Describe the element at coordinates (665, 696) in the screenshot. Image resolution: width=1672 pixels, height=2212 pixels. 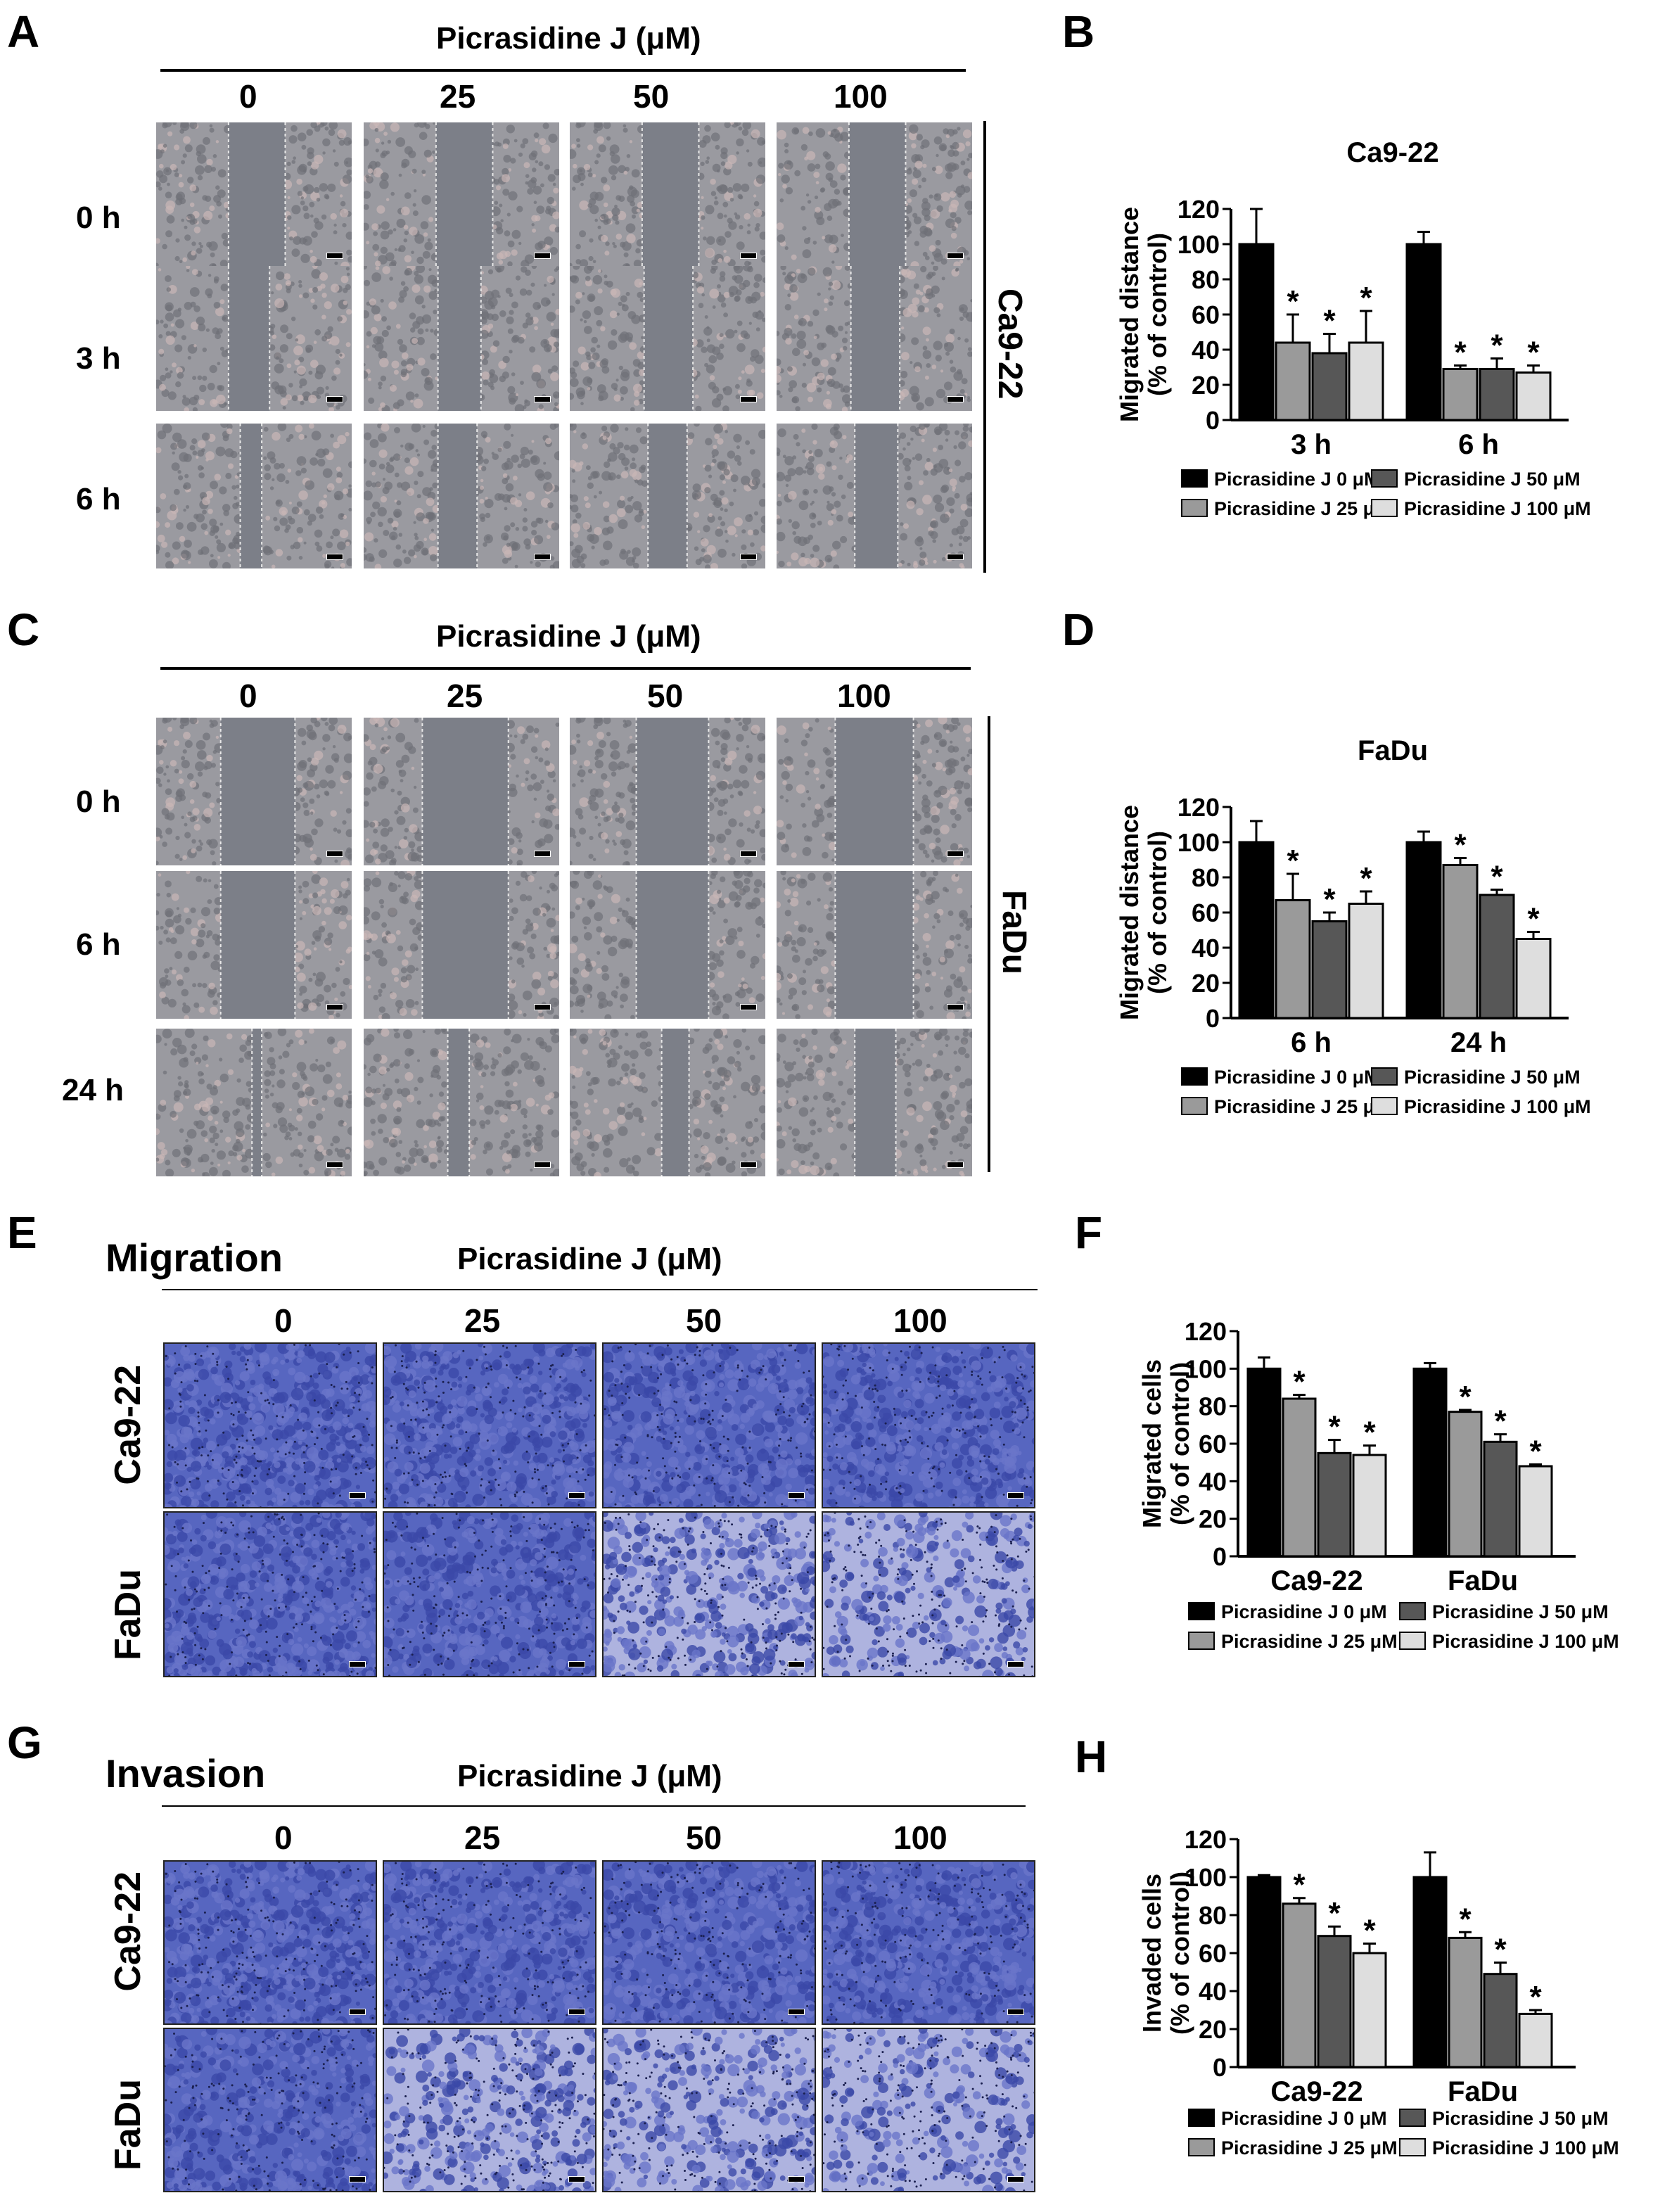
I see `conc-label-c-50: 50` at that location.